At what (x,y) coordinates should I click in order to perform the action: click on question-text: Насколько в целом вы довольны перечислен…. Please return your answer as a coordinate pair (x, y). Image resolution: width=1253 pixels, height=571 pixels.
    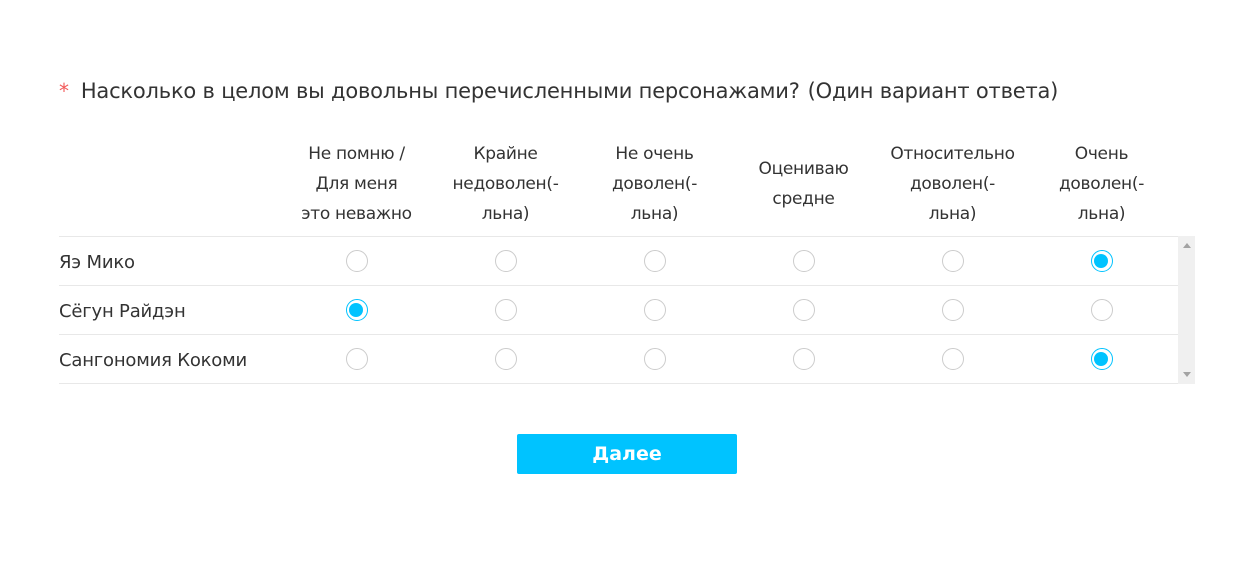
    Looking at the image, I should click on (440, 91).